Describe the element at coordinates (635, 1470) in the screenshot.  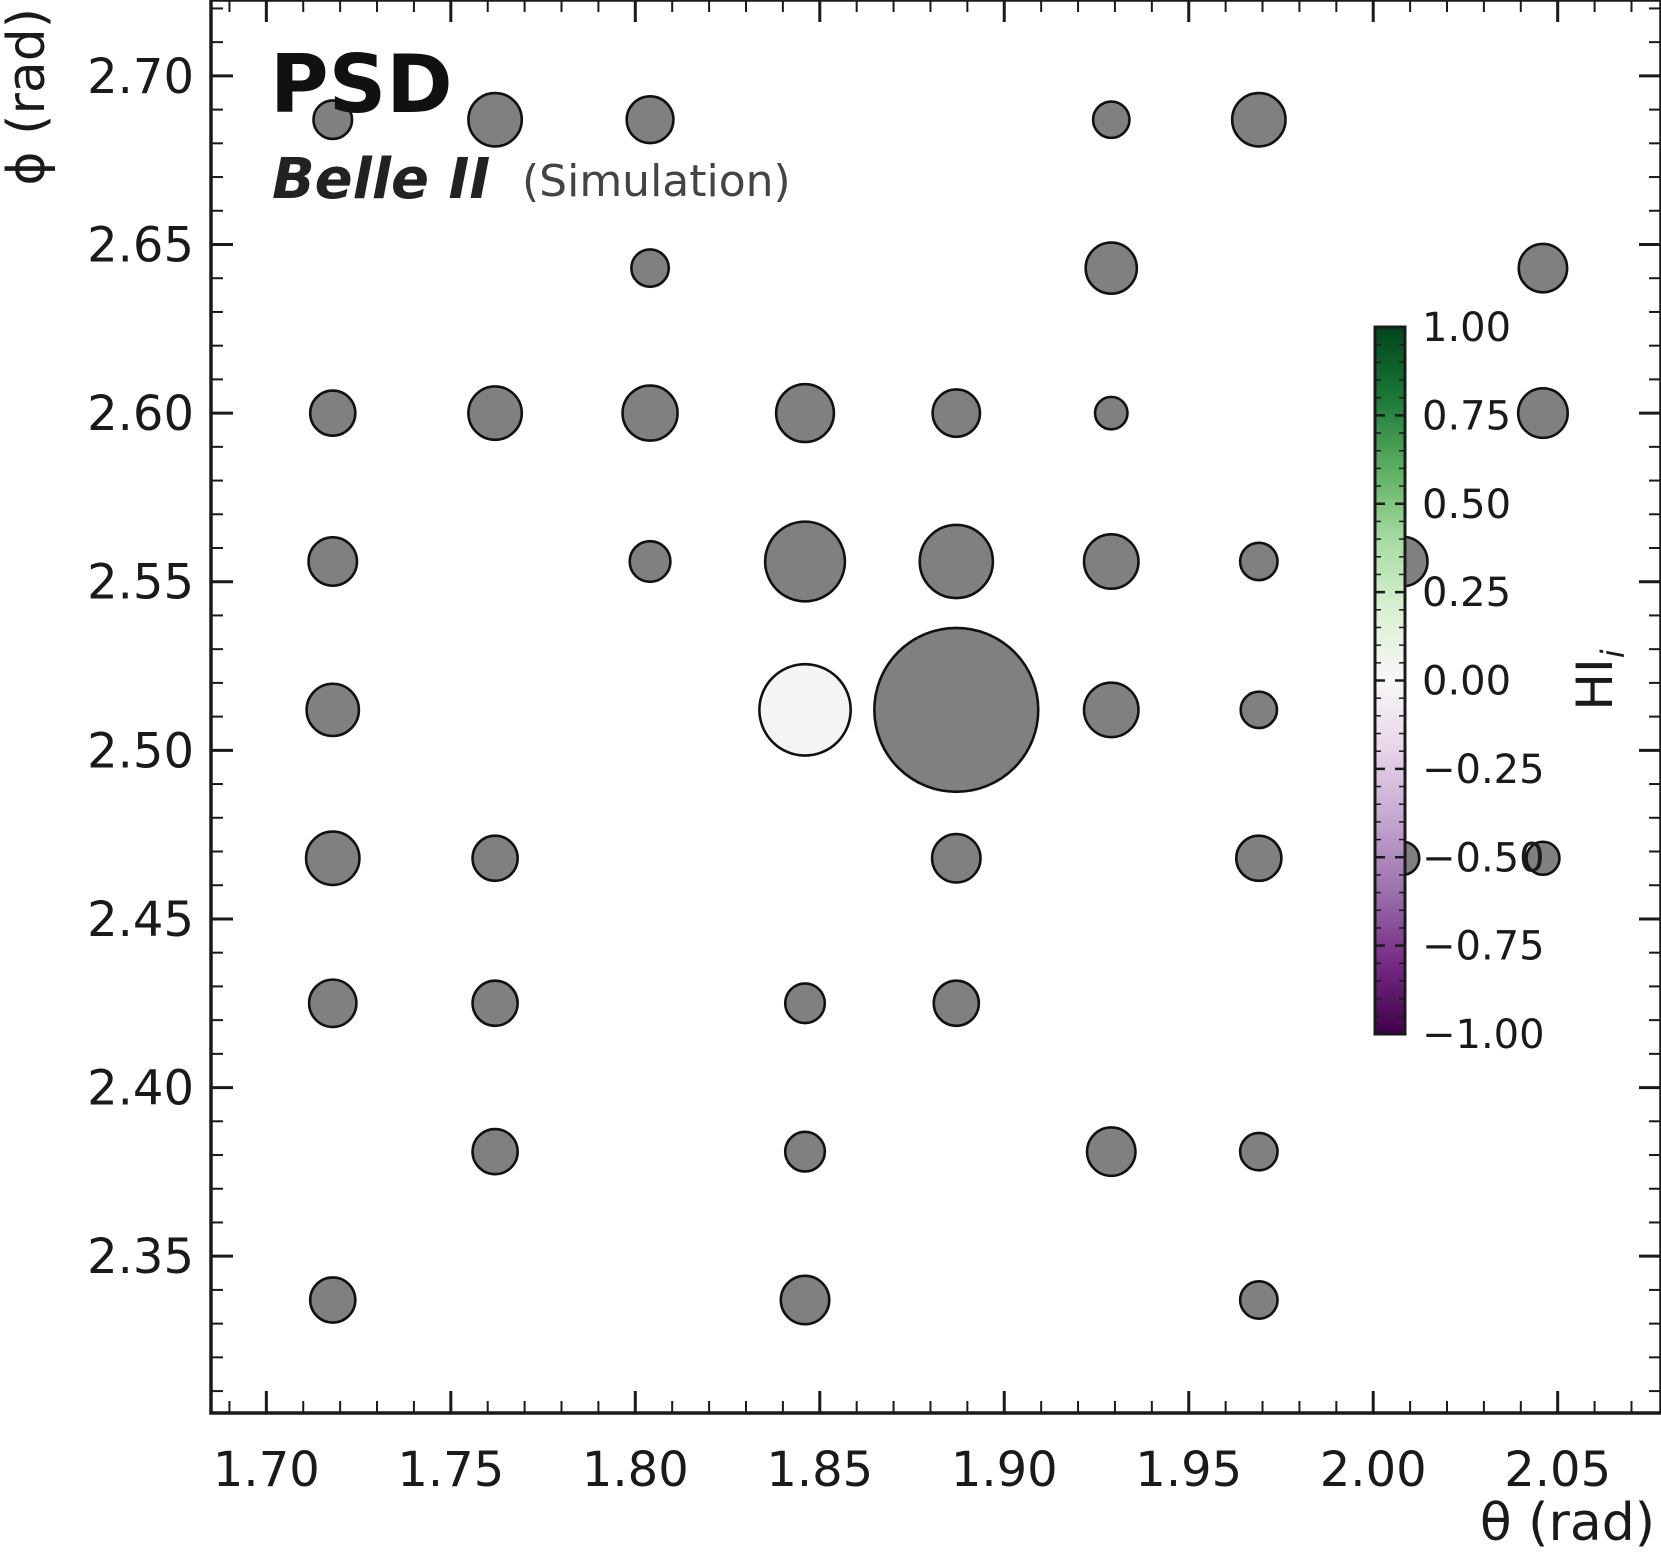
I see `x-tick-label: 1.80` at that location.